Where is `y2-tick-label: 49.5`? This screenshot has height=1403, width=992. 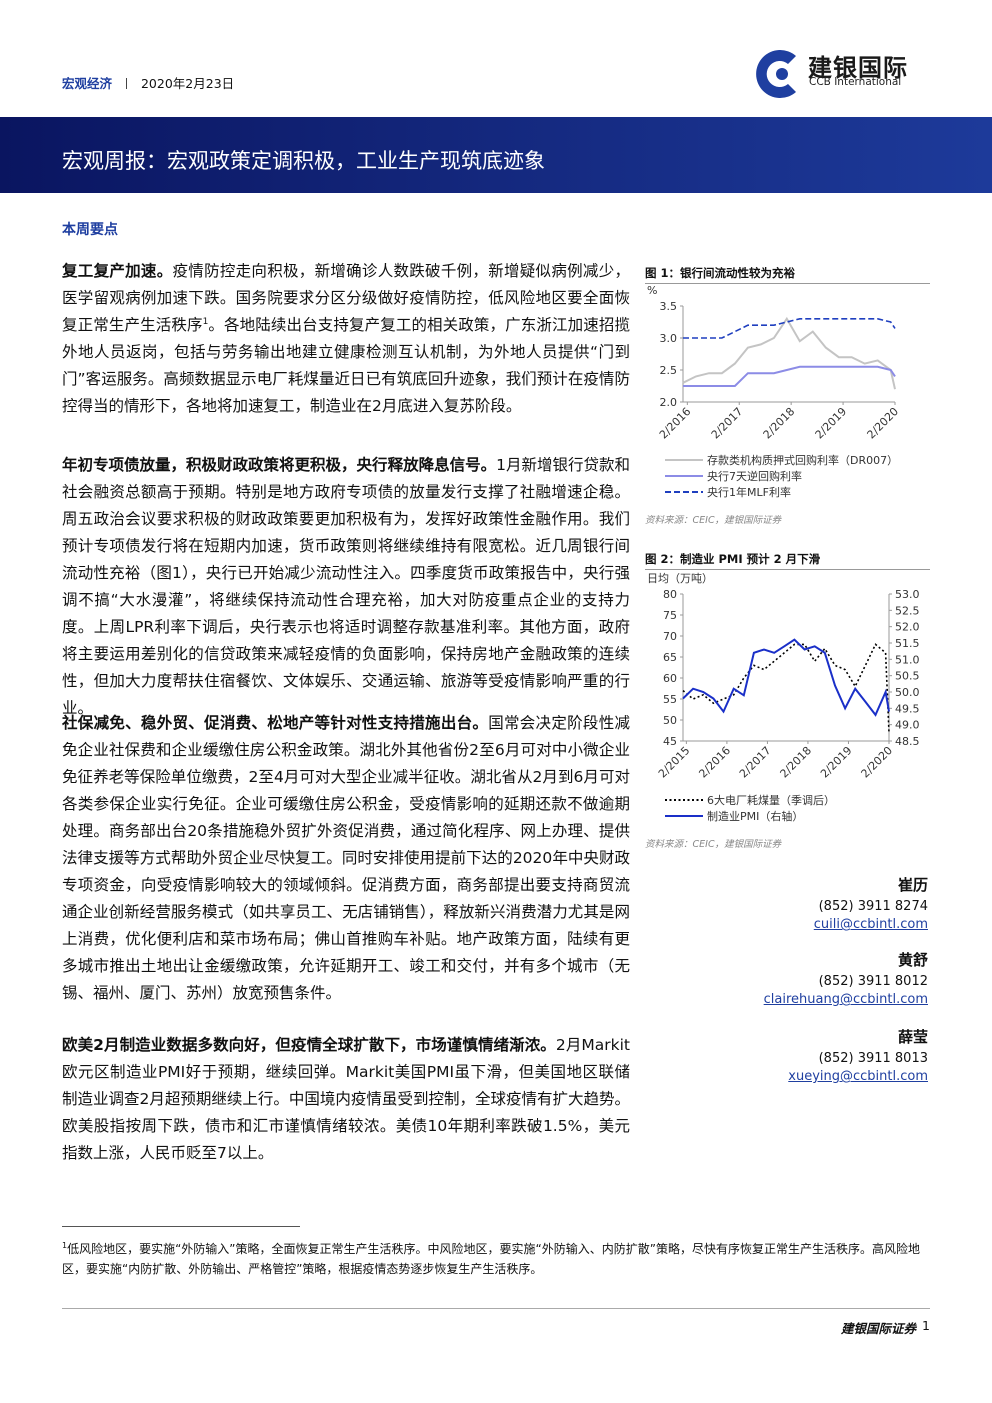
y2-tick-label: 49.5 is located at coordinates (907, 708).